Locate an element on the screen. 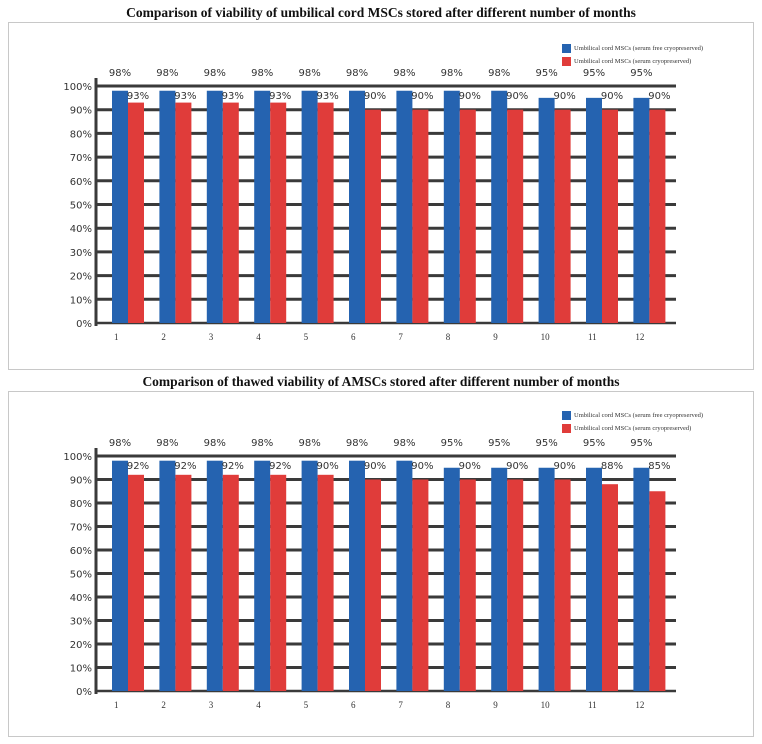  x-tick-label: 8 is located at coordinates (448, 705).